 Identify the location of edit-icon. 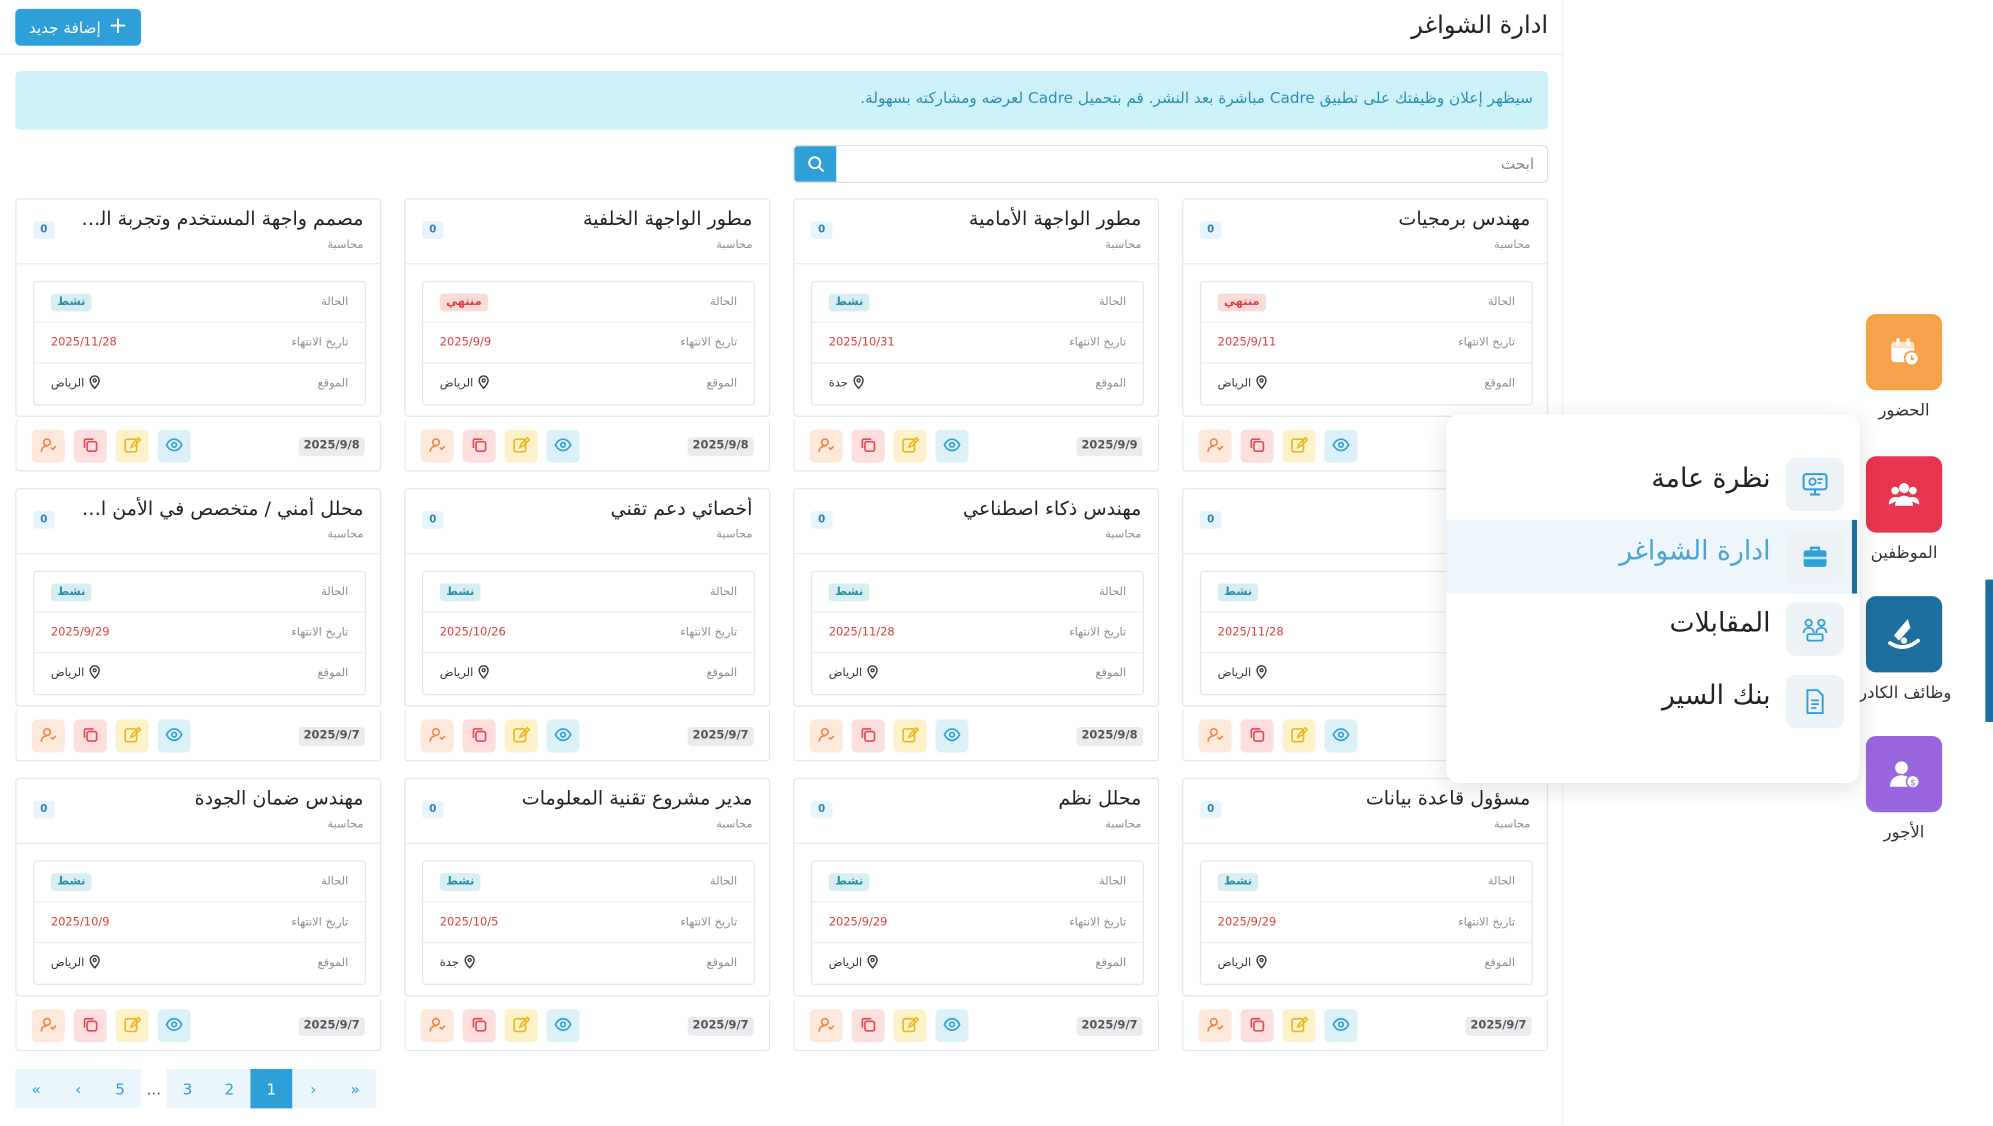
(910, 736).